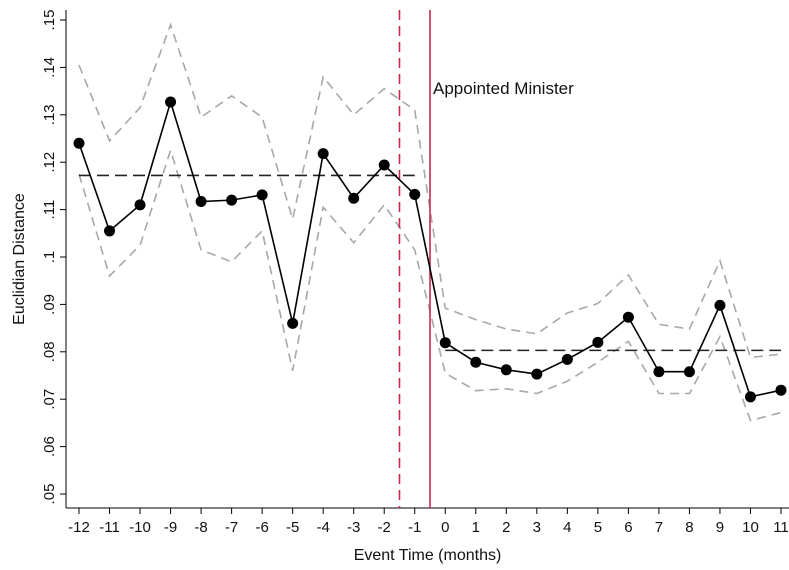  Describe the element at coordinates (445, 527) in the screenshot. I see `x-tick-label: 0` at that location.